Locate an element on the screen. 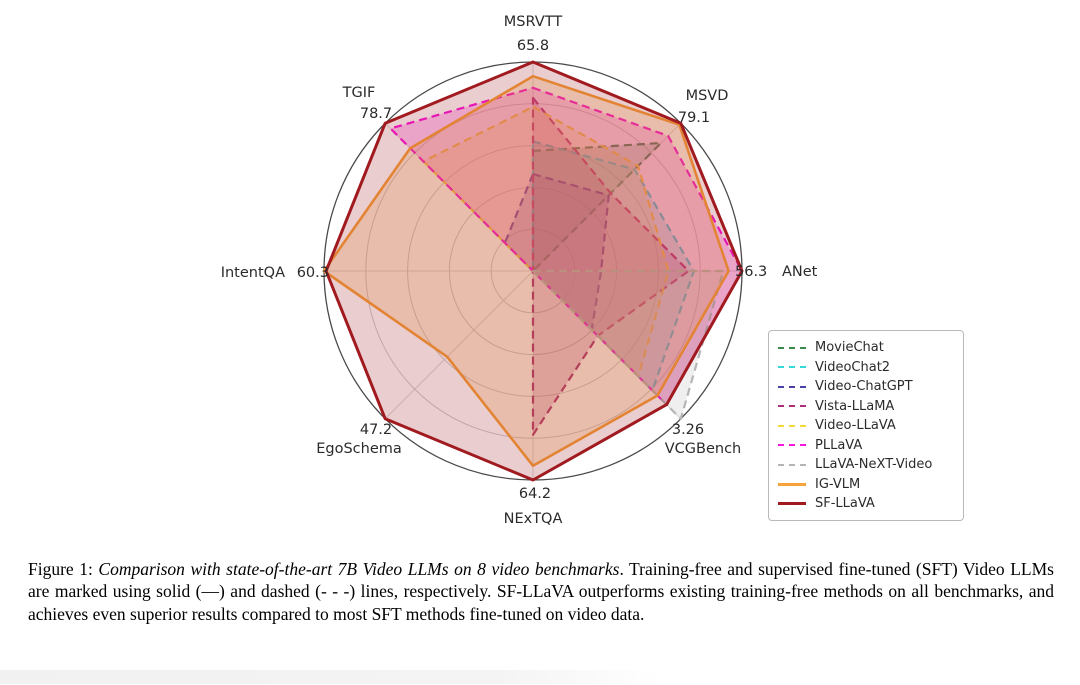 This screenshot has height=685, width=1080. legend-item-ig-vlm: IG-VLM is located at coordinates (866, 485).